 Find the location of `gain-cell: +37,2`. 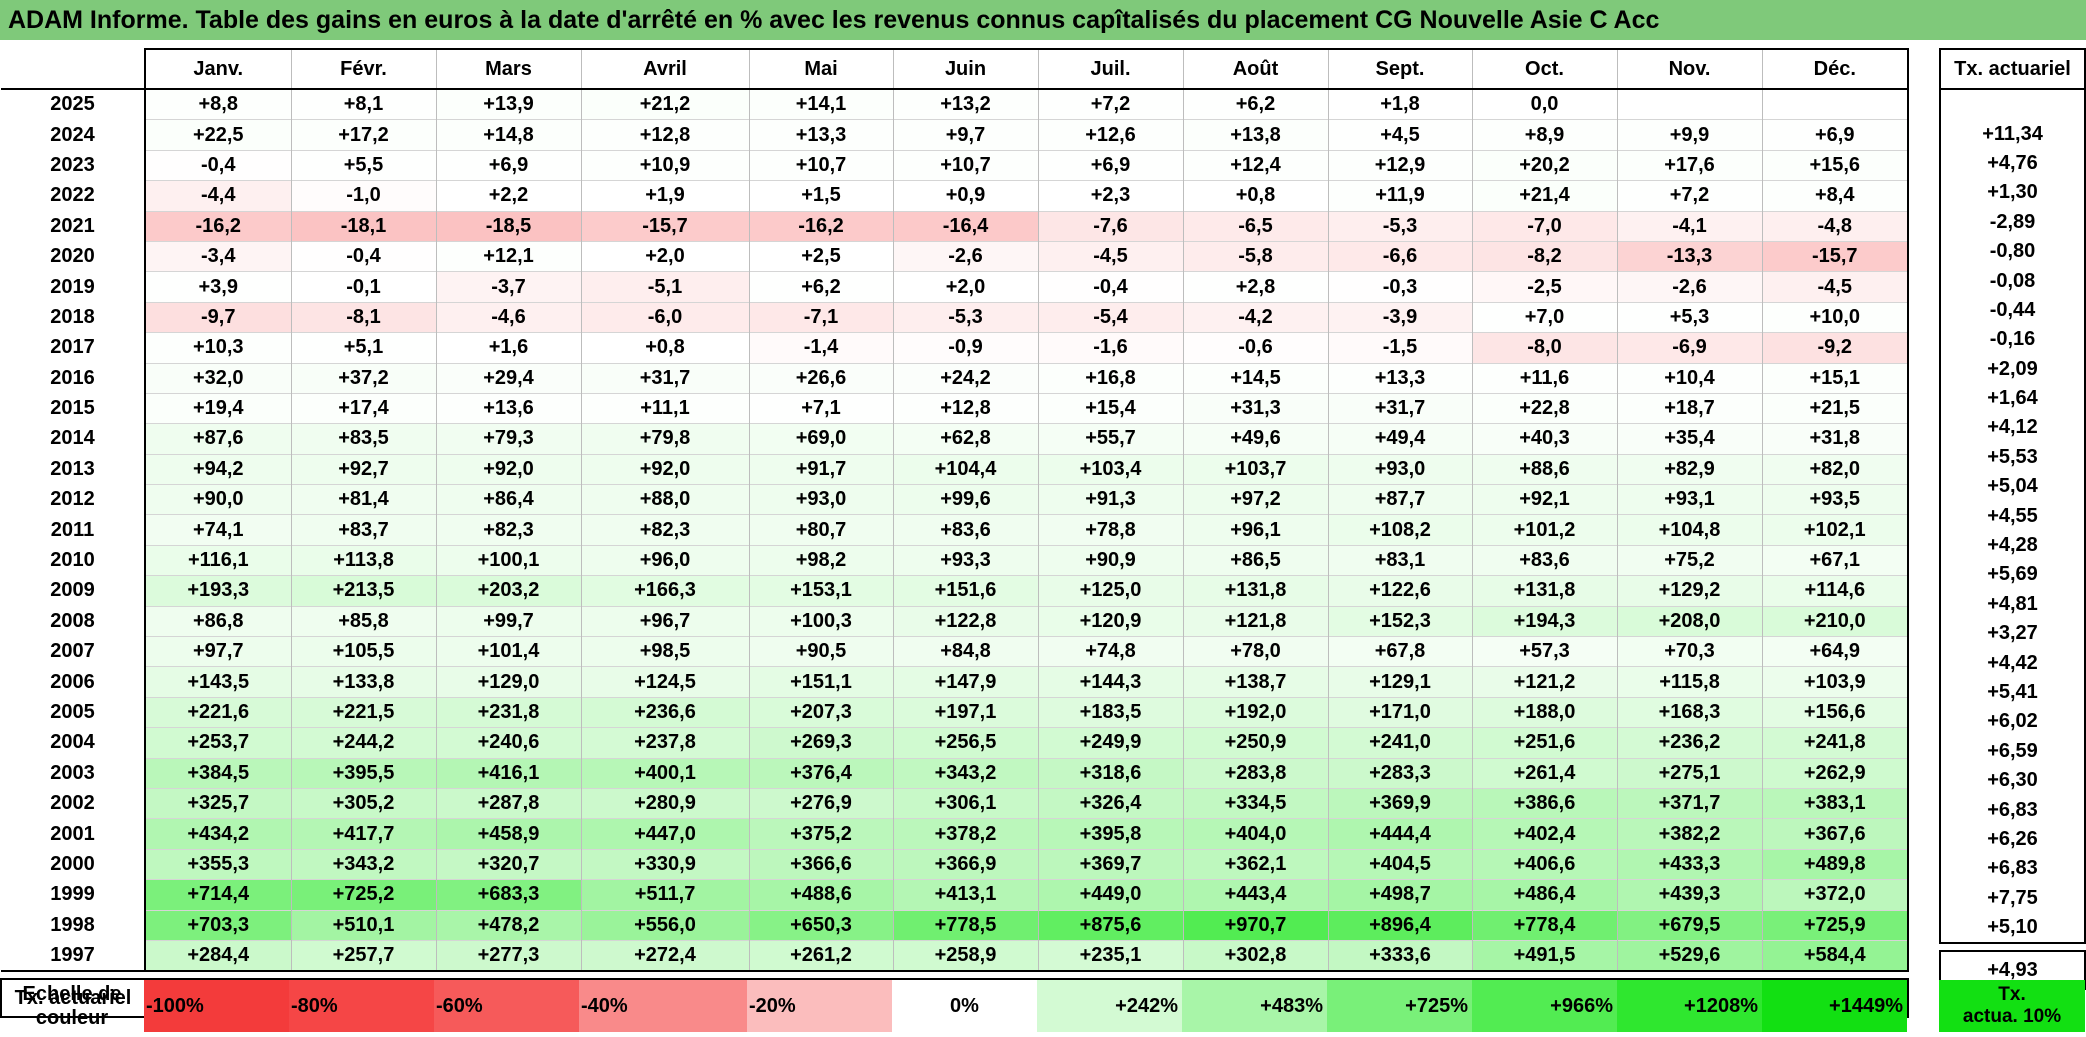

gain-cell: +37,2 is located at coordinates (363, 378).